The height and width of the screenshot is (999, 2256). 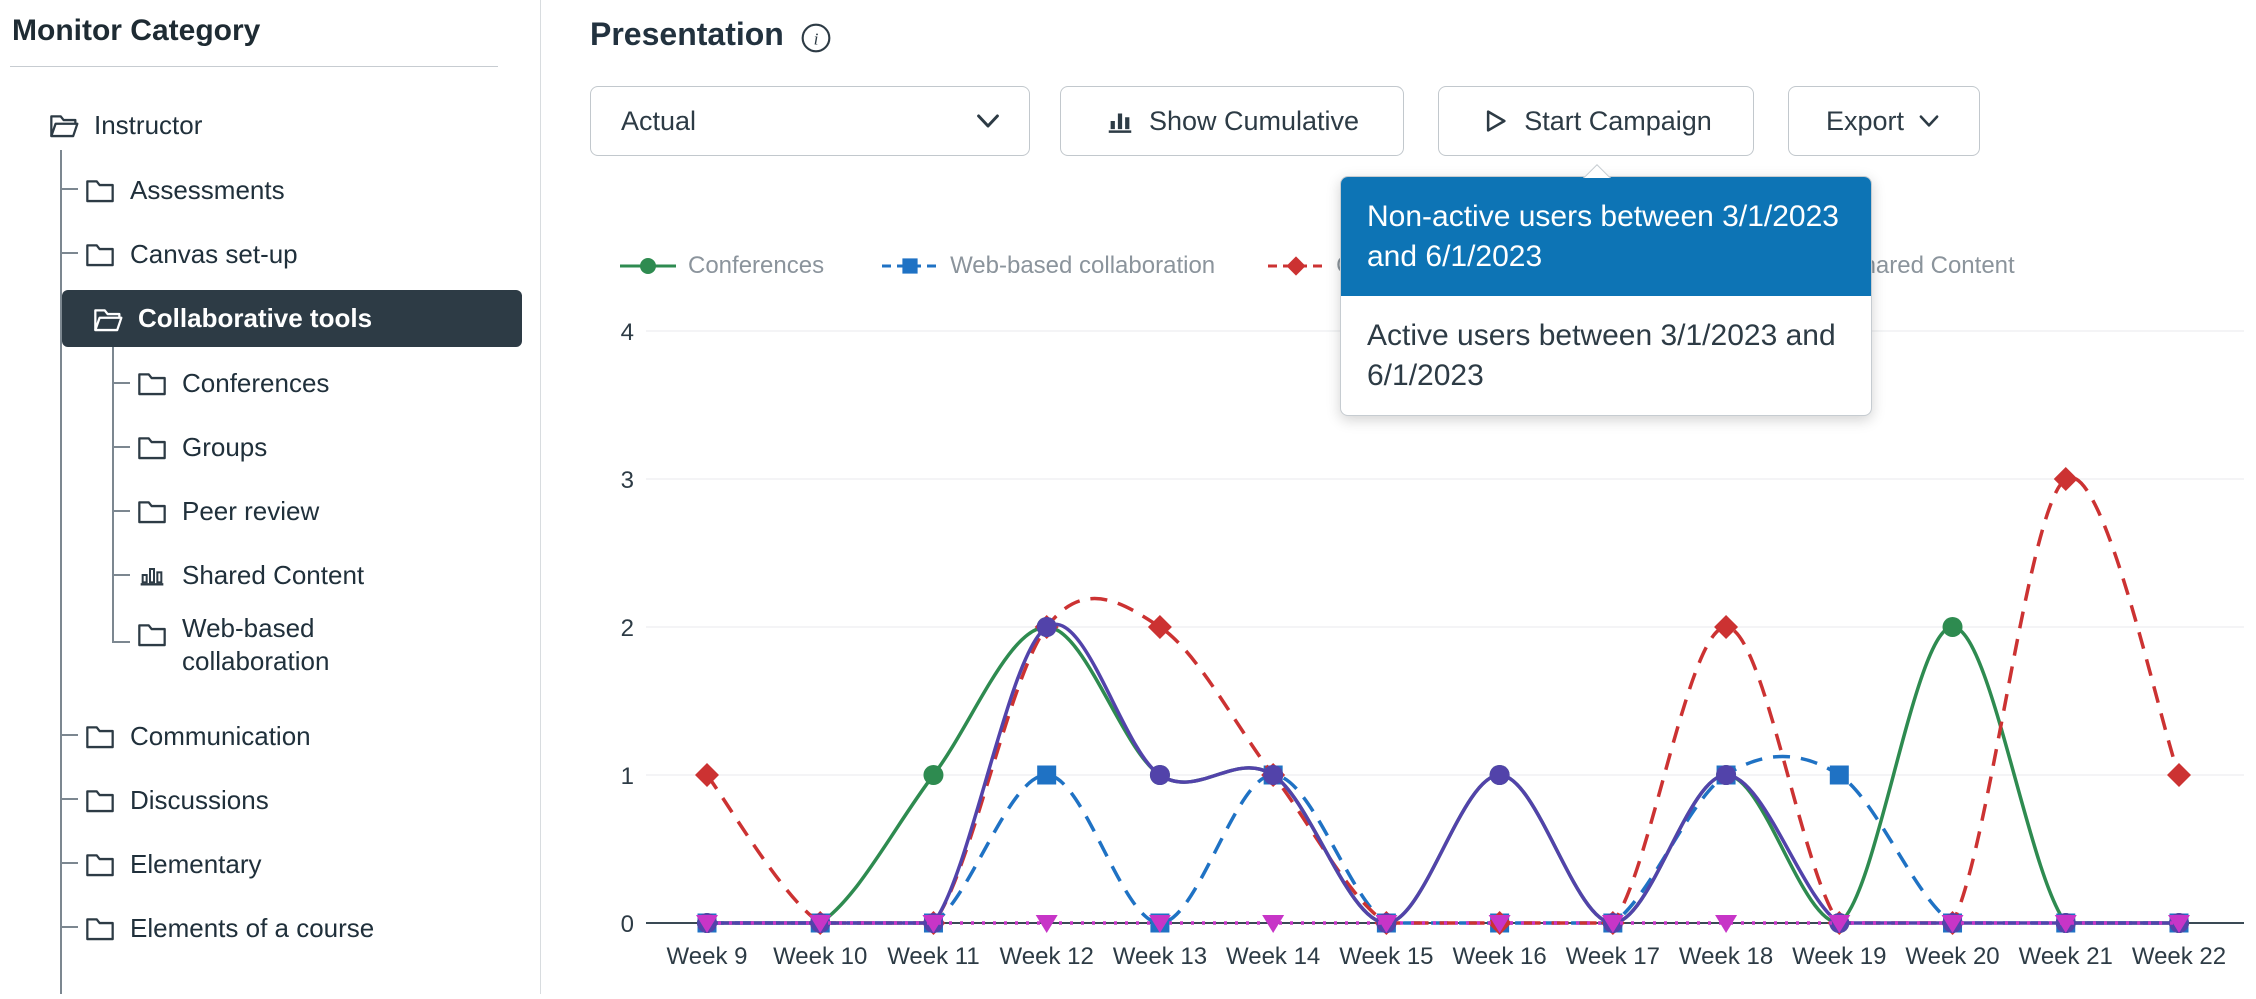 I want to click on axis-label: Week 12, so click(x=1047, y=956).